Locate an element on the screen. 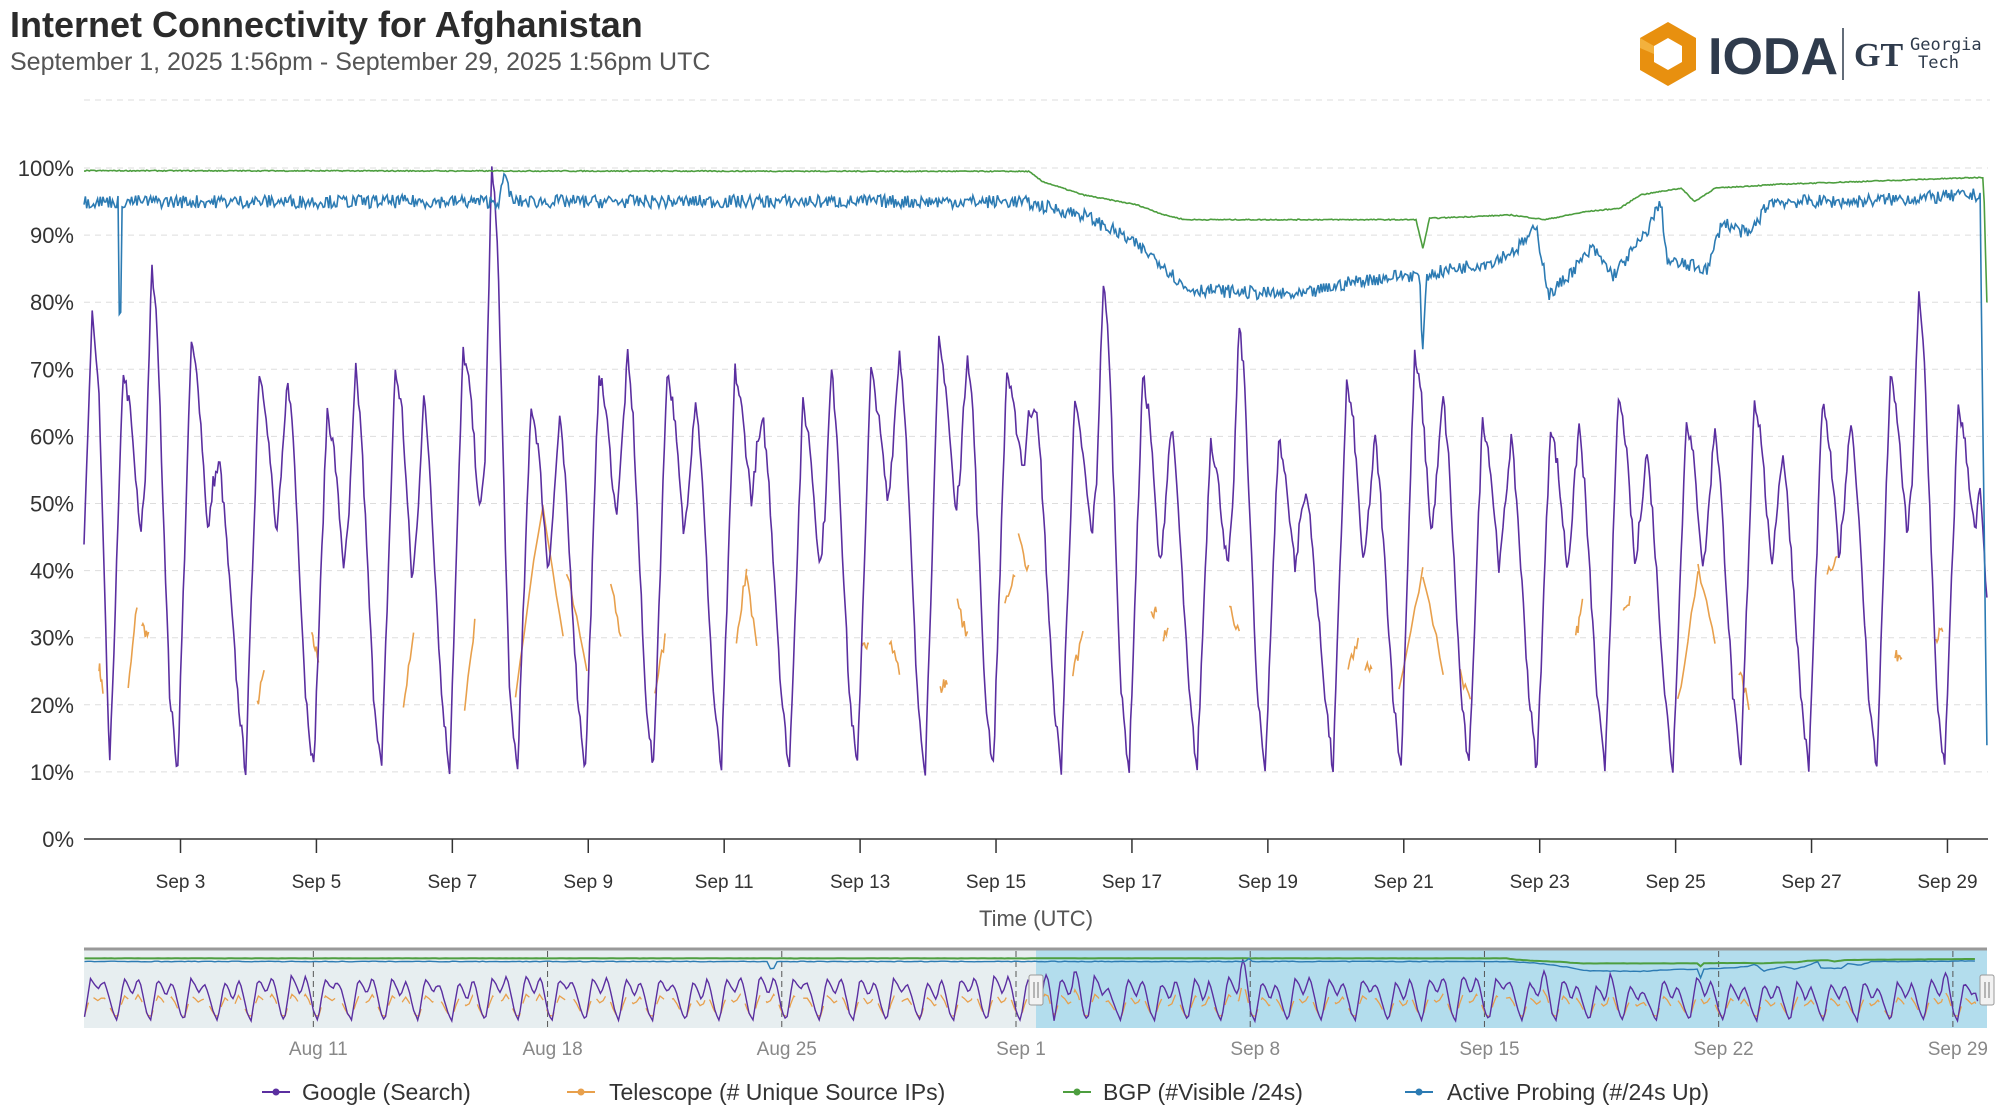 The image size is (2000, 1120). x-tick-label: Sep 25 is located at coordinates (1676, 882).